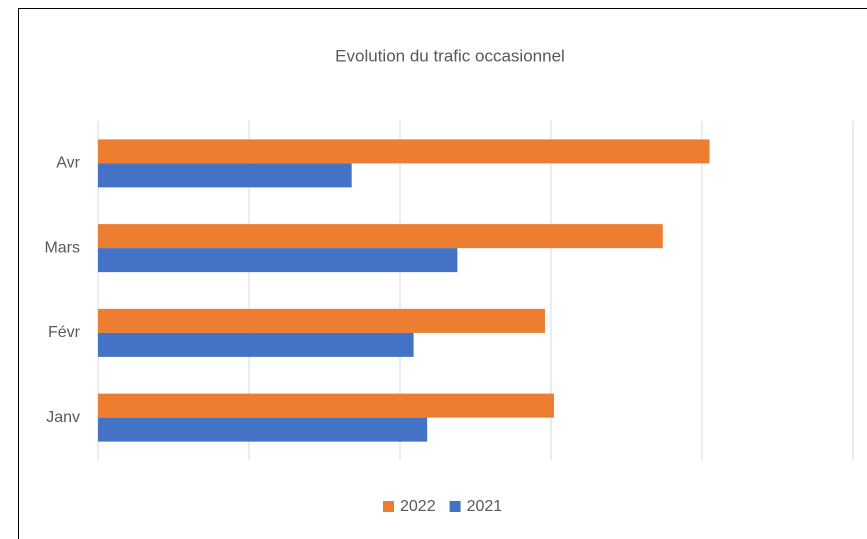 This screenshot has height=539, width=867. Describe the element at coordinates (64, 332) in the screenshot. I see `y-tick-label: Févr` at that location.